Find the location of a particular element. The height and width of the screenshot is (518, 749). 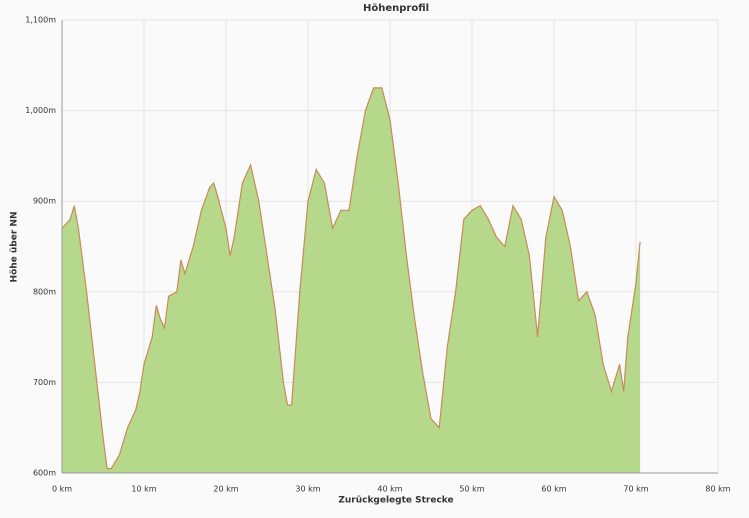

y-tick-label: 1,000m is located at coordinates (40, 110).